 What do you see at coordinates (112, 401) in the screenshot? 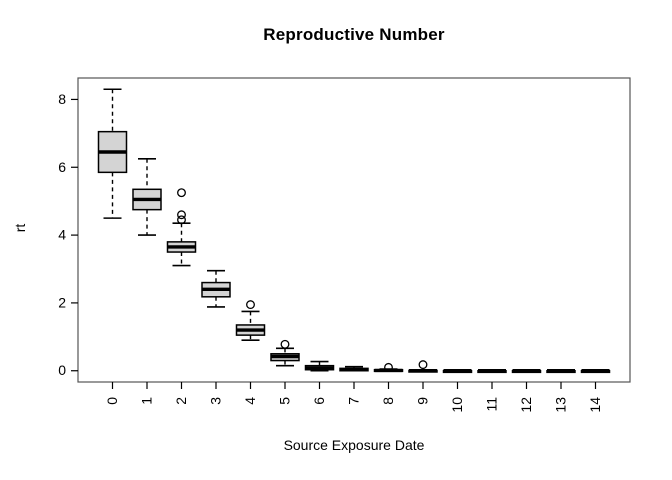
I see `x-tick-label: 0` at bounding box center [112, 401].